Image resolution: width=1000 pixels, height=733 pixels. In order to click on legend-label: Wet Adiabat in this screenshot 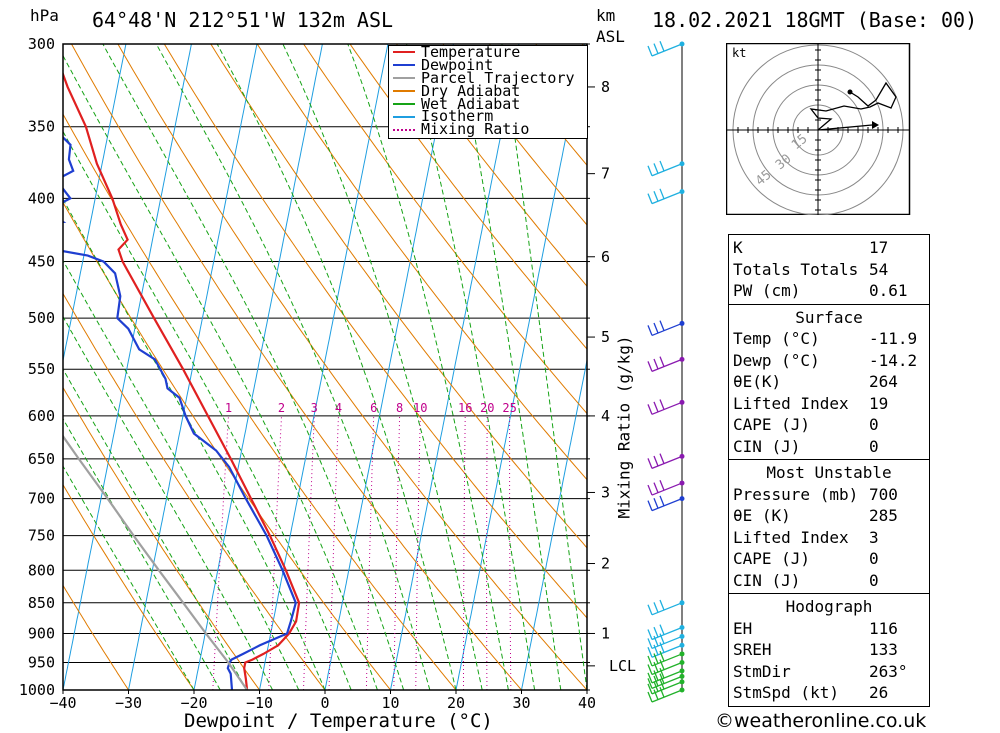, I will do `click(471, 103)`.